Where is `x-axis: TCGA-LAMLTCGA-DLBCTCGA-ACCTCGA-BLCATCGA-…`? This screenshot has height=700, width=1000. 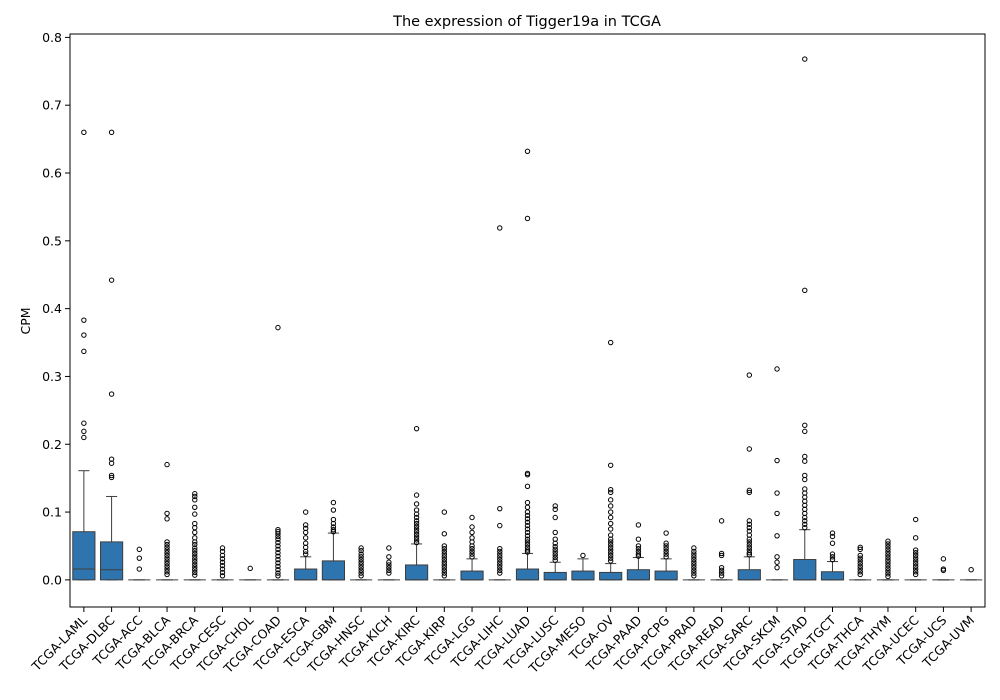
x-axis: TCGA-LAMLTCGA-DLBCTCGA-ACCTCGA-BLCATCGA-… is located at coordinates (502, 642).